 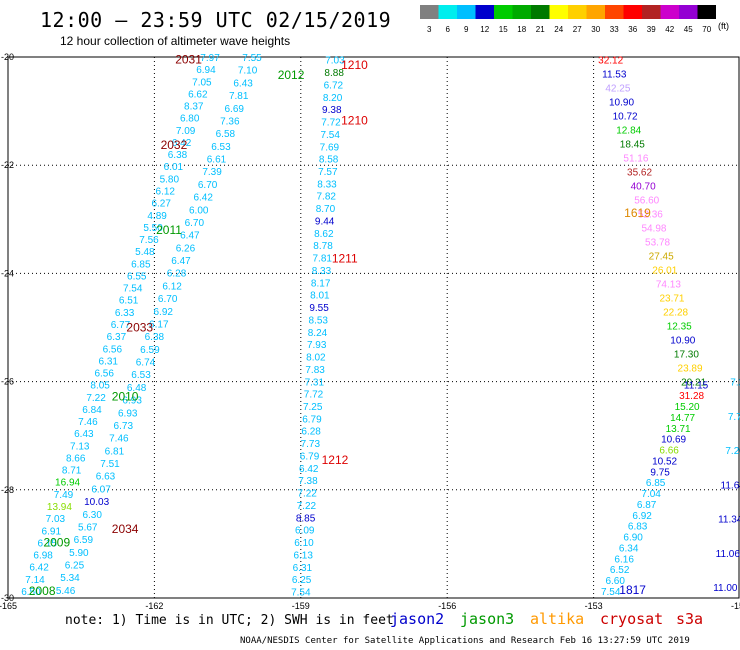 What do you see at coordinates (303, 555) in the screenshot?
I see `swh-value: 6.13` at bounding box center [303, 555].